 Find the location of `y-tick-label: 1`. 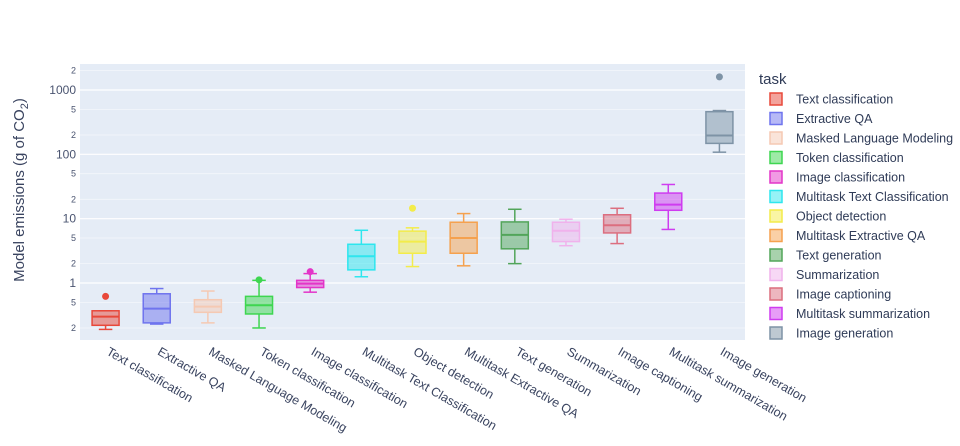

y-tick-label: 1 is located at coordinates (72, 283).